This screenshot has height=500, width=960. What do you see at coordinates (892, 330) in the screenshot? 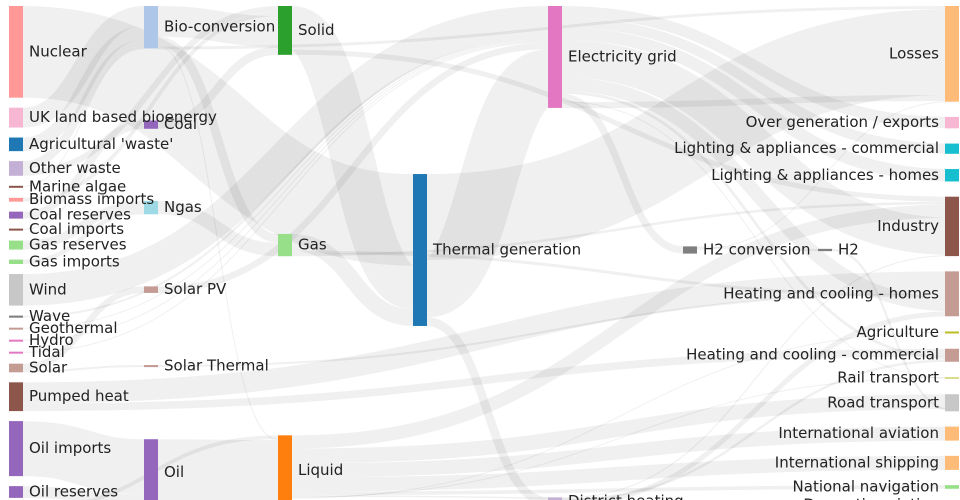
I see `link-h2-to-road-transport` at bounding box center [892, 330].